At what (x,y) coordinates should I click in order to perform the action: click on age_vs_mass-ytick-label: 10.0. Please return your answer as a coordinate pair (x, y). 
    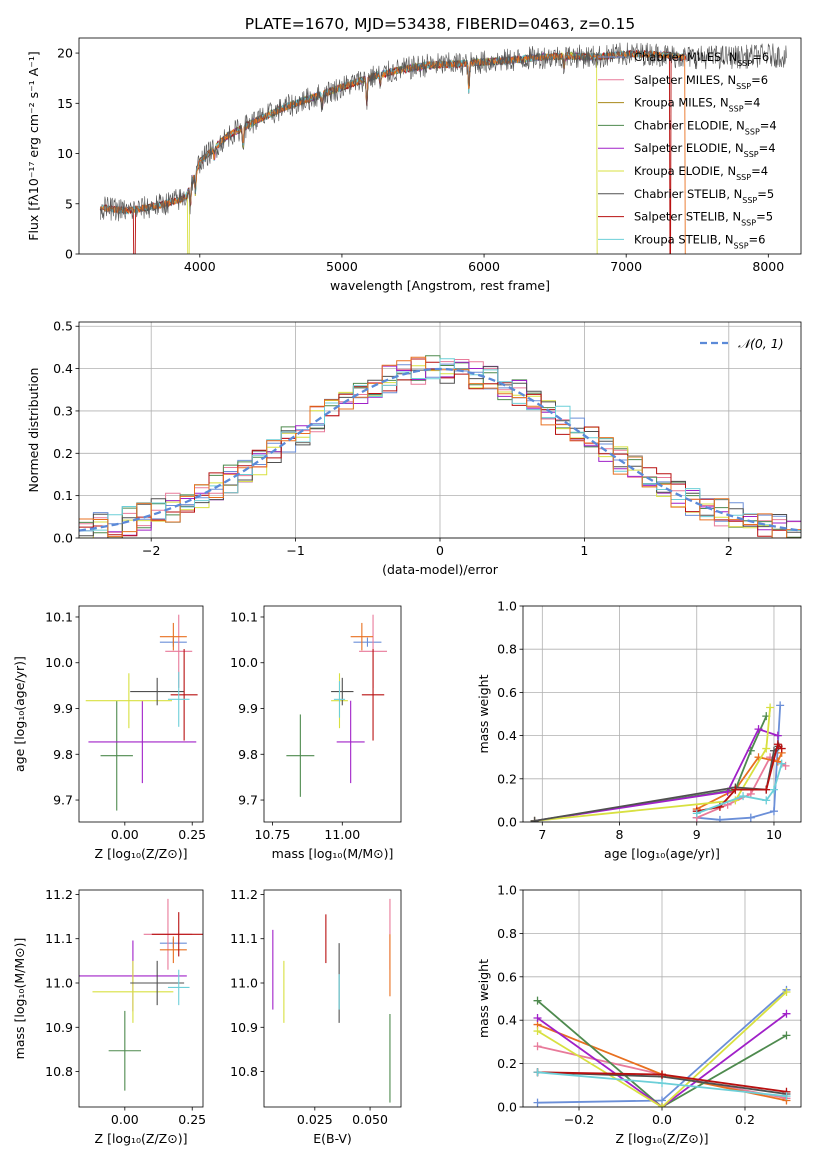
    Looking at the image, I should click on (244, 662).